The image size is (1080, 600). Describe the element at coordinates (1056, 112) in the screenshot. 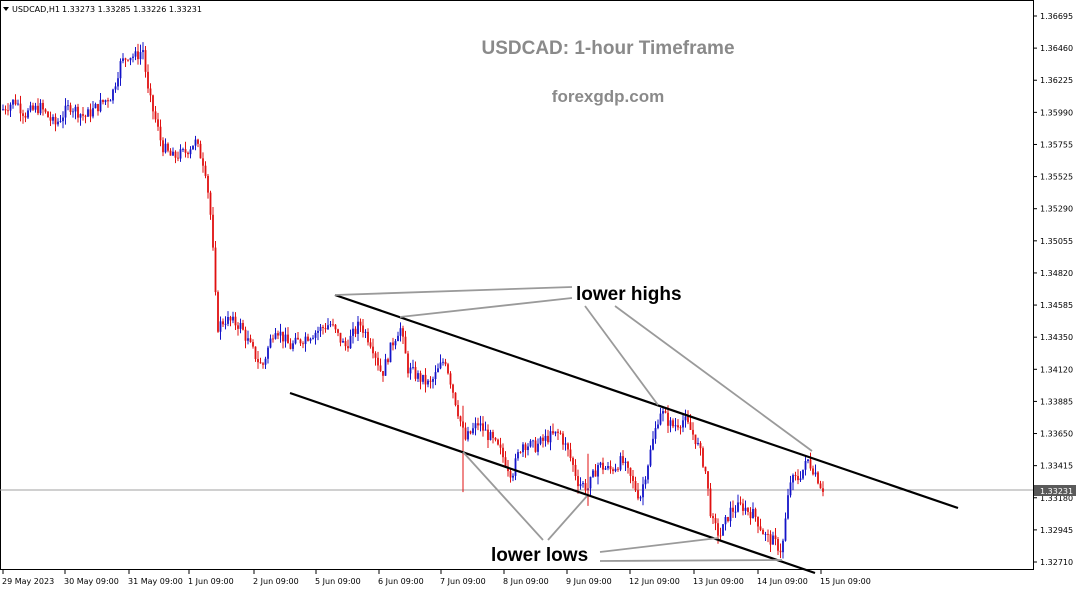

I see `y-tick-label: 1.35990` at that location.